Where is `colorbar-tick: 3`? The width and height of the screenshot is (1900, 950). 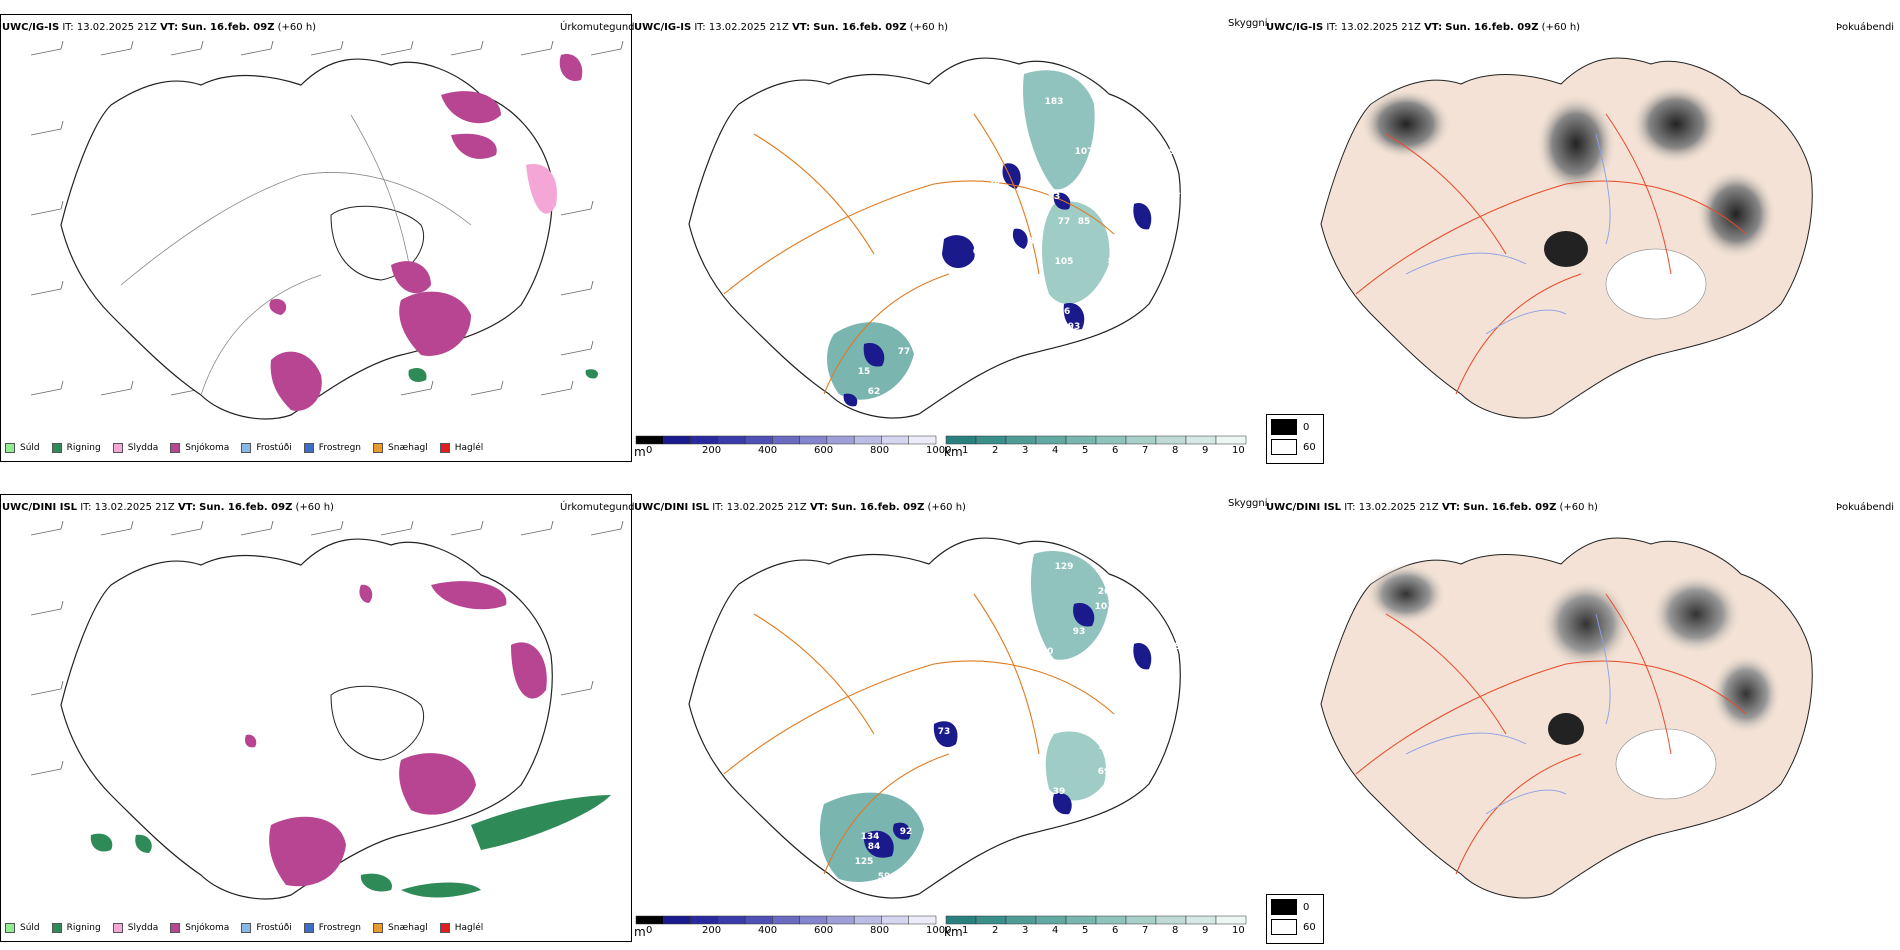 colorbar-tick: 3 is located at coordinates (1025, 930).